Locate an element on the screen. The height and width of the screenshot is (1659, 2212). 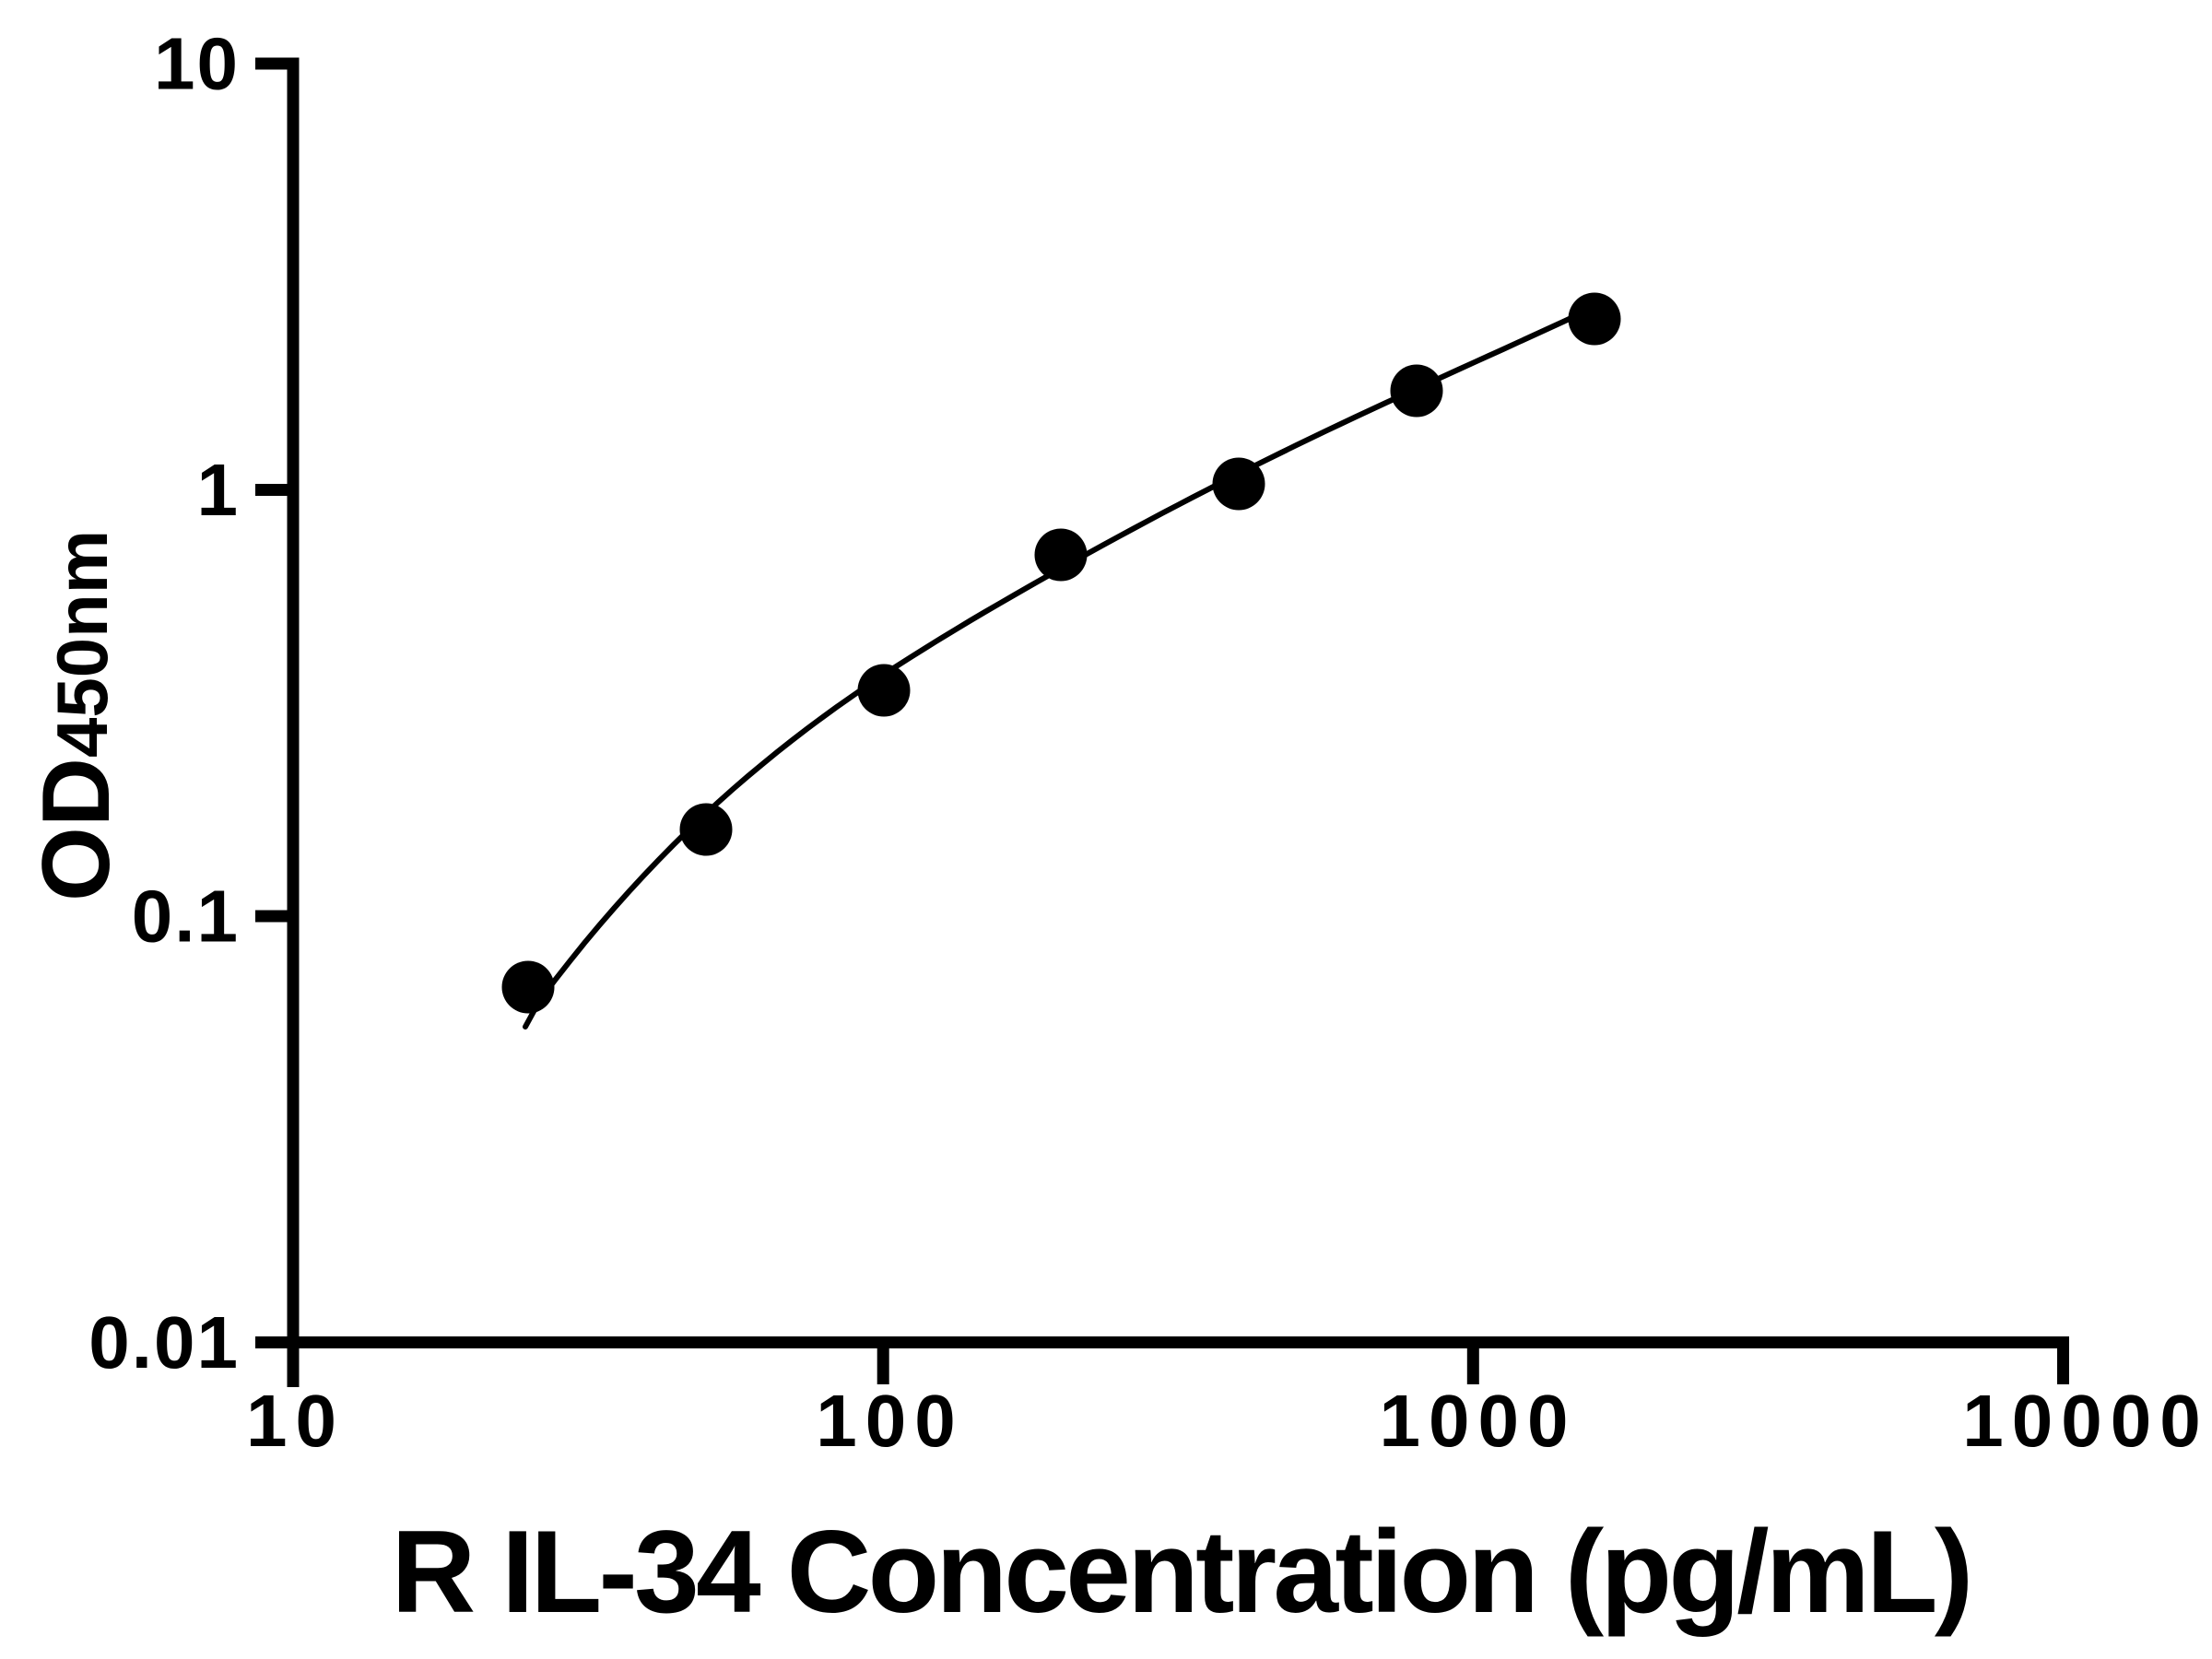
svg-text: 10000 is located at coordinates (2085, 1421).